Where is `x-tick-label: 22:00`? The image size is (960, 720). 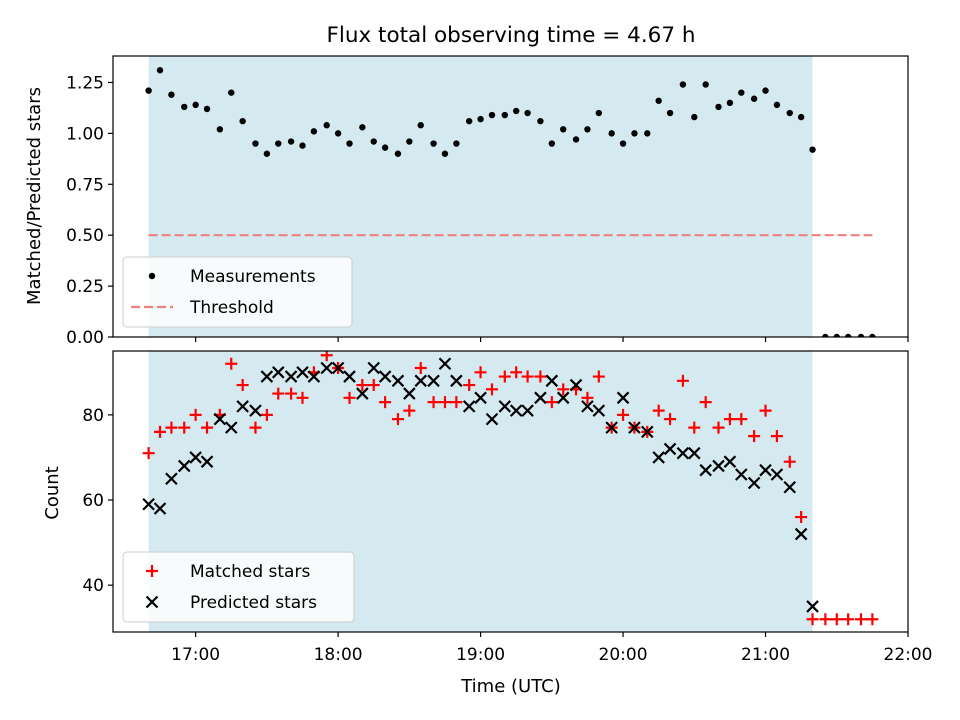
x-tick-label: 22:00 is located at coordinates (908, 655).